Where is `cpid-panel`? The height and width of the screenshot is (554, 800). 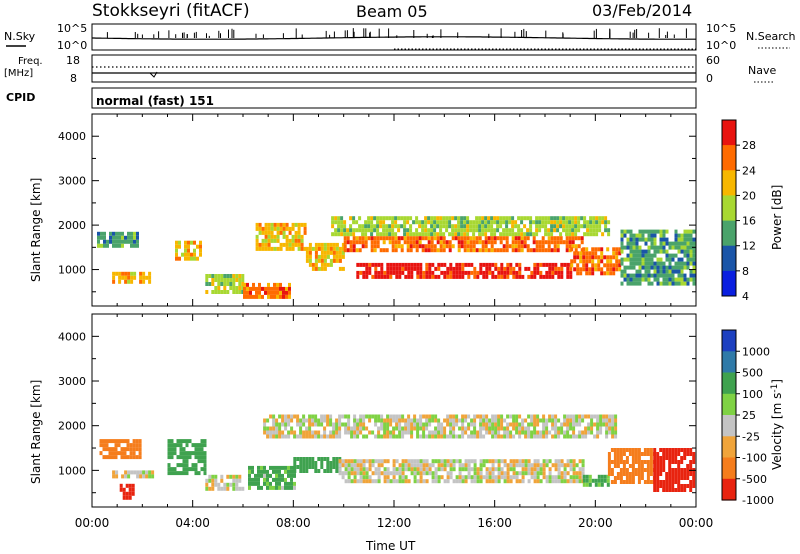 cpid-panel is located at coordinates (394, 98).